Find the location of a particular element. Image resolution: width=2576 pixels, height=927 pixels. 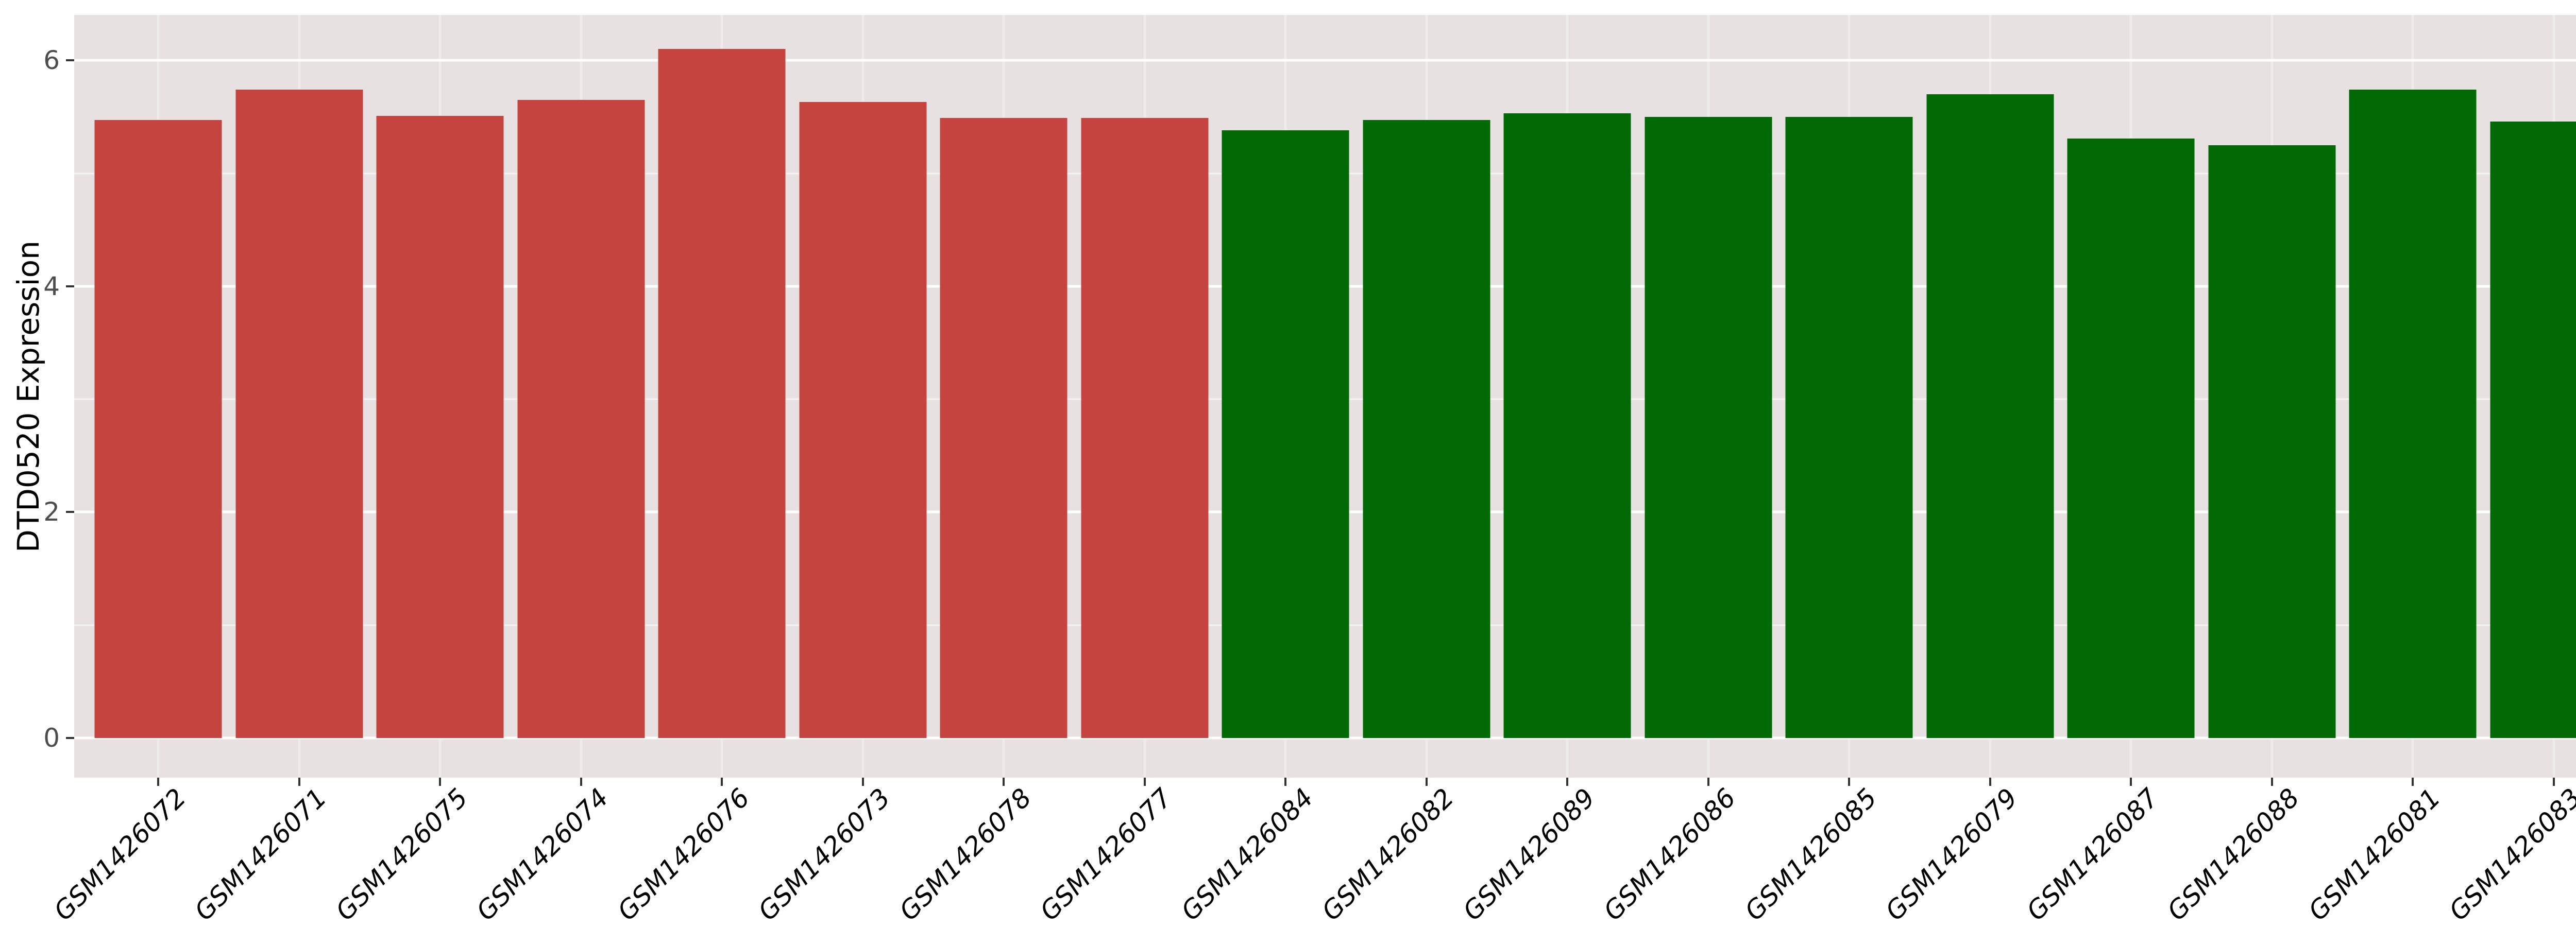

y-tick-label: 2 is located at coordinates (51, 512).